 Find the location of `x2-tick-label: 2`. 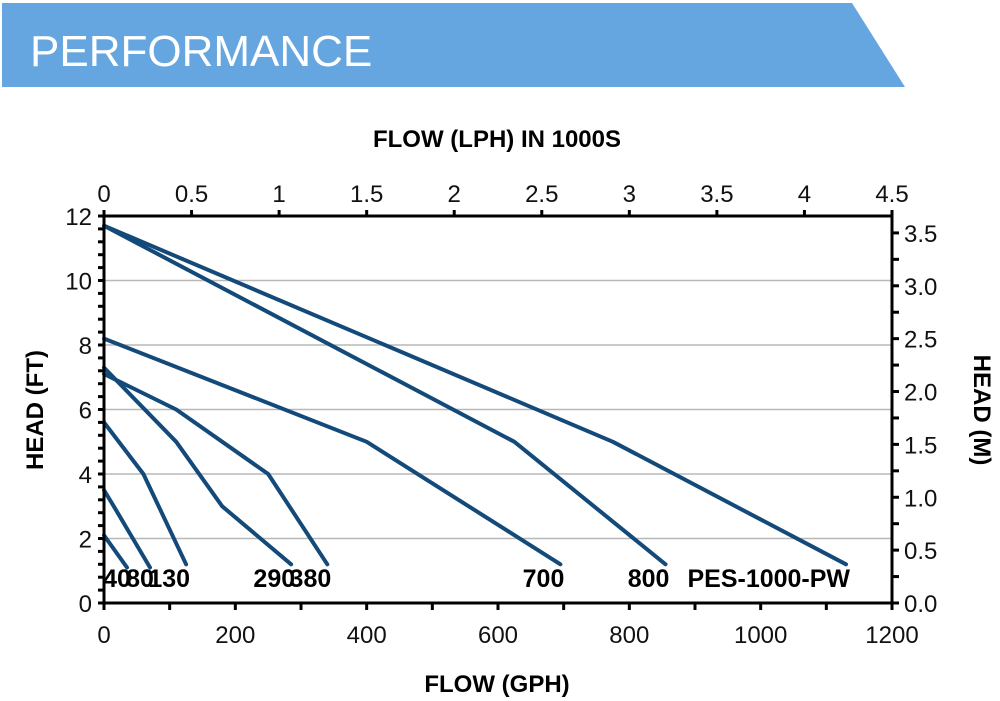

x2-tick-label: 2 is located at coordinates (454, 194).